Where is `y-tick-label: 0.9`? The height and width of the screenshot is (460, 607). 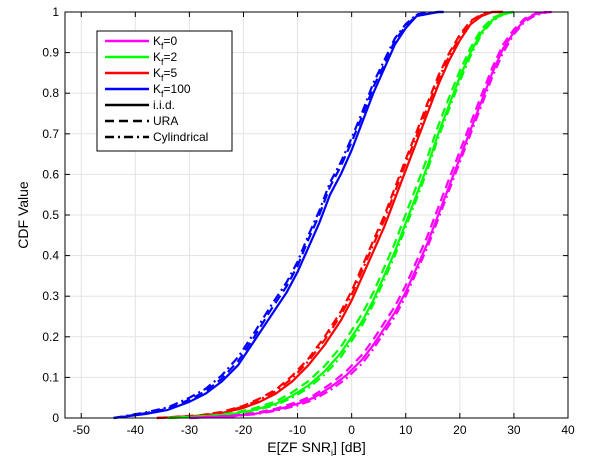 y-tick-label: 0.9 is located at coordinates (50, 53).